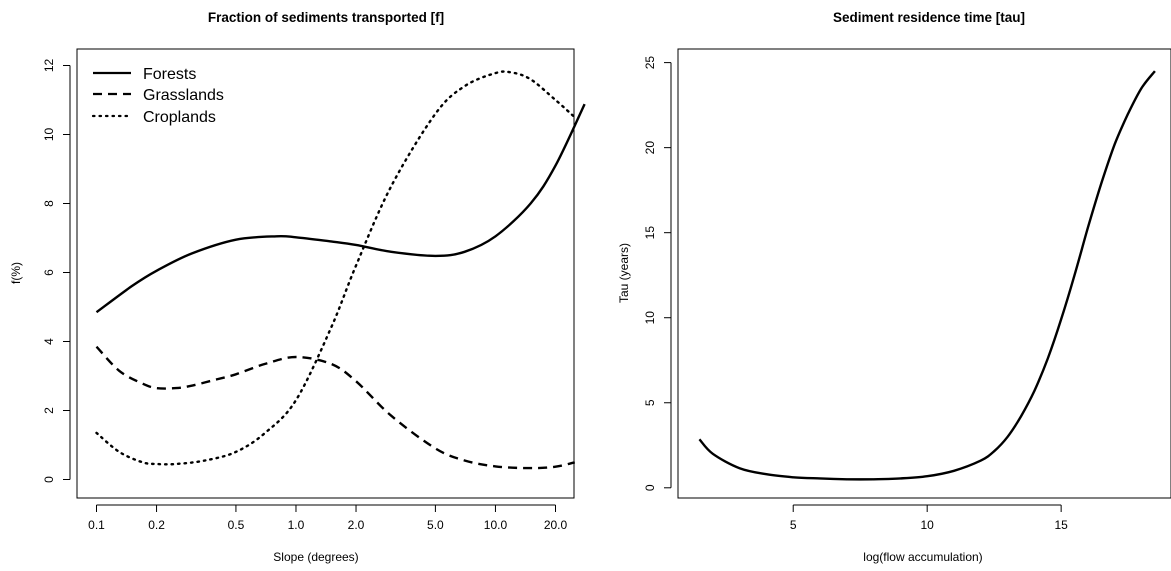  I want to click on x-tick-label: 0.1, so click(96, 525).